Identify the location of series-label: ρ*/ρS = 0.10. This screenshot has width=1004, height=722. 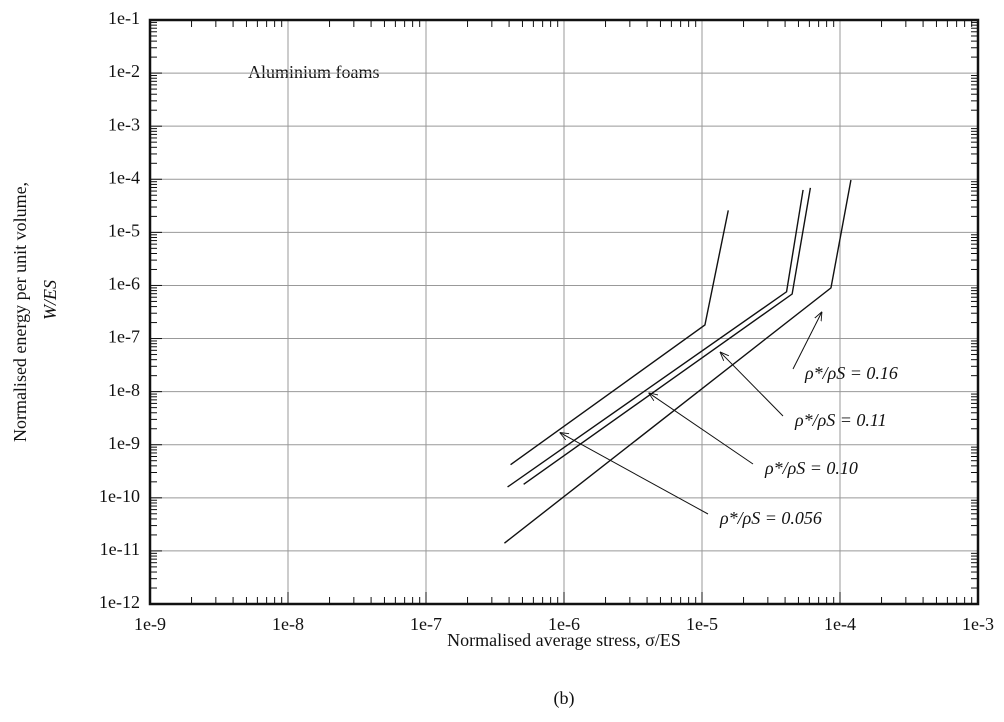
(811, 468).